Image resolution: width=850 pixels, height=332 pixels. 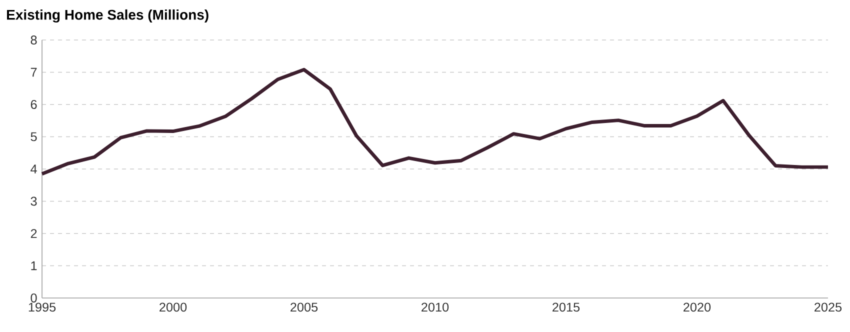 What do you see at coordinates (173, 307) in the screenshot?
I see `x-tick-label: 2000` at bounding box center [173, 307].